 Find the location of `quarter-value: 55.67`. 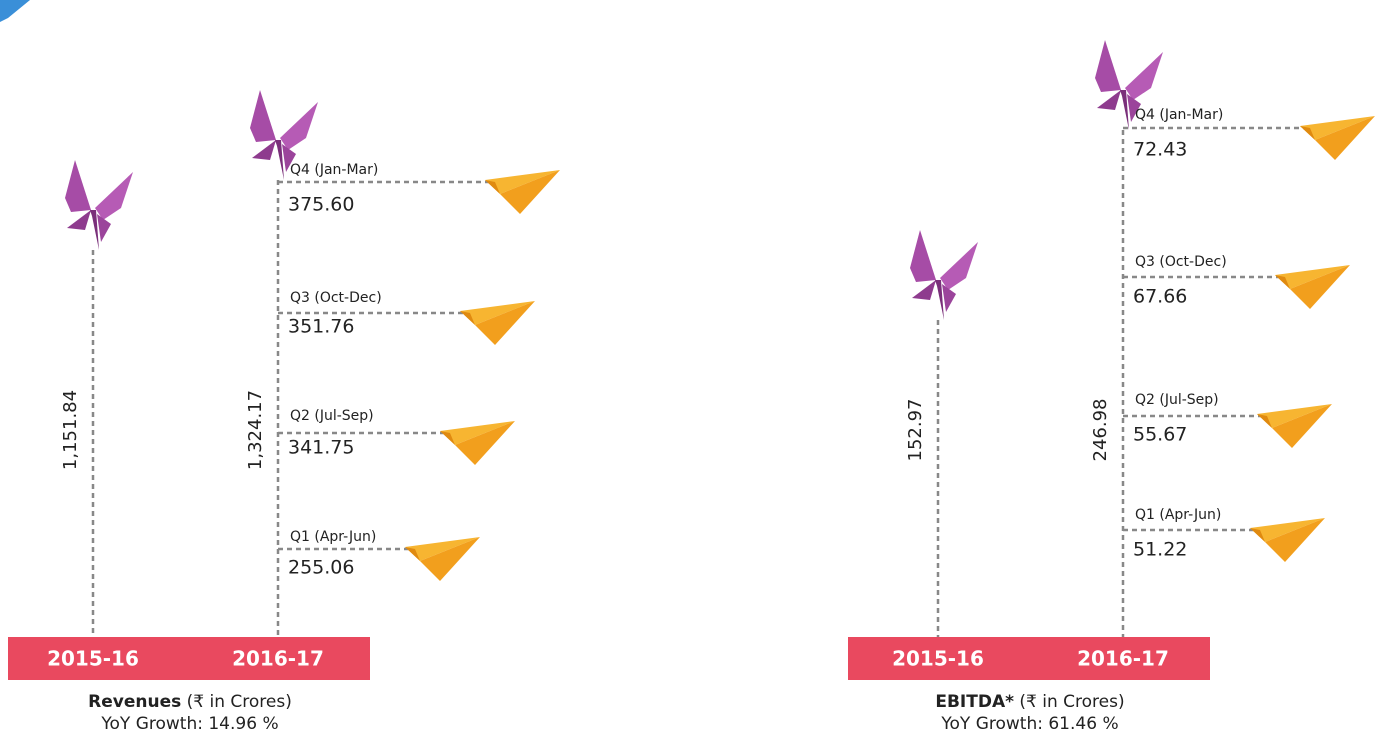

quarter-value: 55.67 is located at coordinates (1160, 435).